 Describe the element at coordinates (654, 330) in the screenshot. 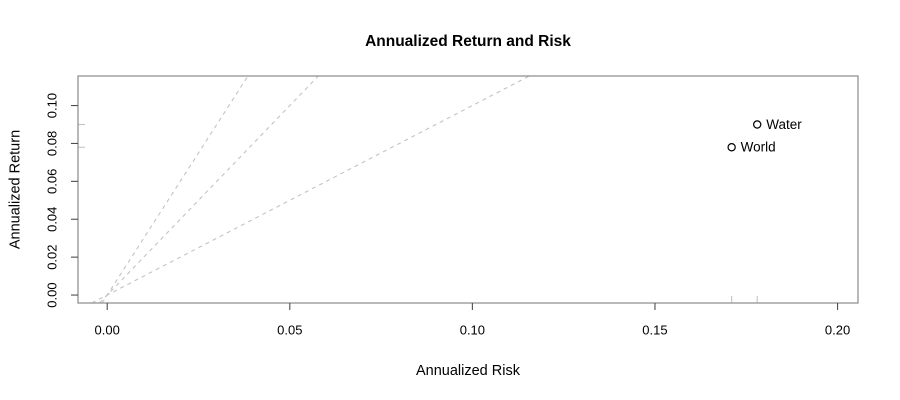

I see `x-tick-label: 0.15` at that location.